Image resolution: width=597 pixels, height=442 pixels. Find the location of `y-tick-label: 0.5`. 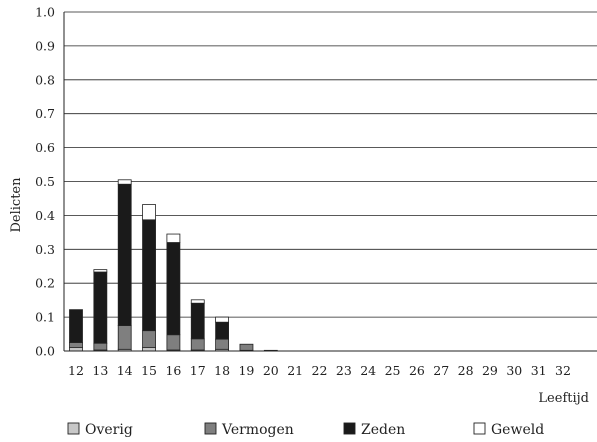

y-tick-label: 0.5 is located at coordinates (45, 181).